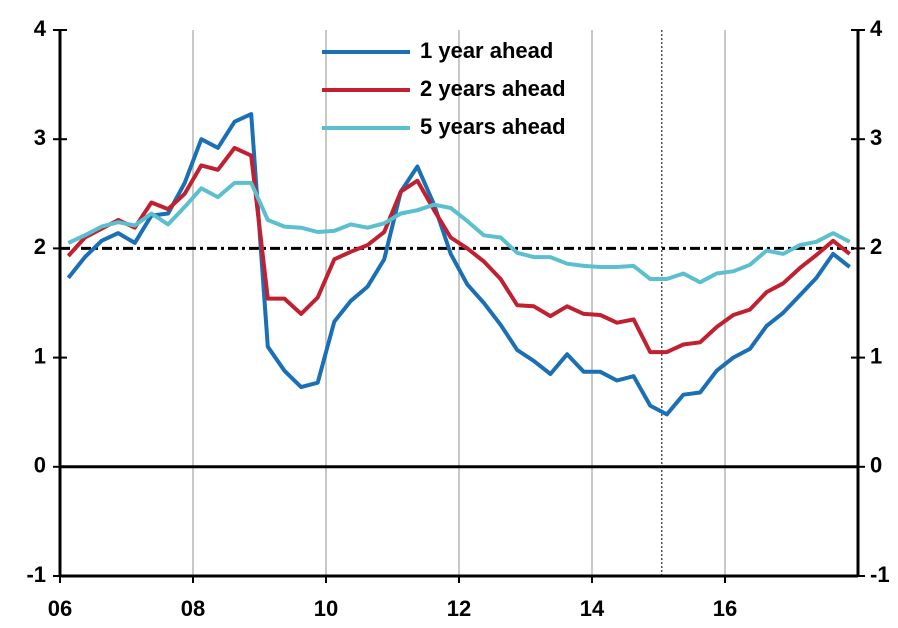 The height and width of the screenshot is (628, 898). Describe the element at coordinates (40, 28) in the screenshot. I see `y-tick-label: 4` at that location.